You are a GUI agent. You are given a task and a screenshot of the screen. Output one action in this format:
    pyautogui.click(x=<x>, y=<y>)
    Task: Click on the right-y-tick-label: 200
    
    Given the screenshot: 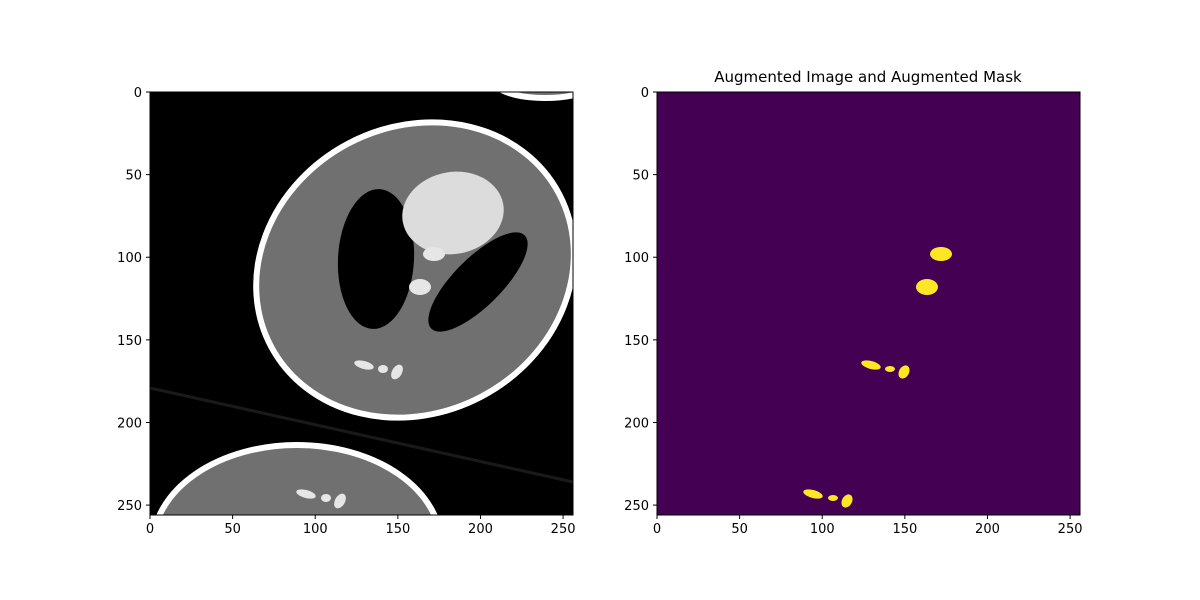 What is the action you would take?
    pyautogui.click(x=636, y=423)
    